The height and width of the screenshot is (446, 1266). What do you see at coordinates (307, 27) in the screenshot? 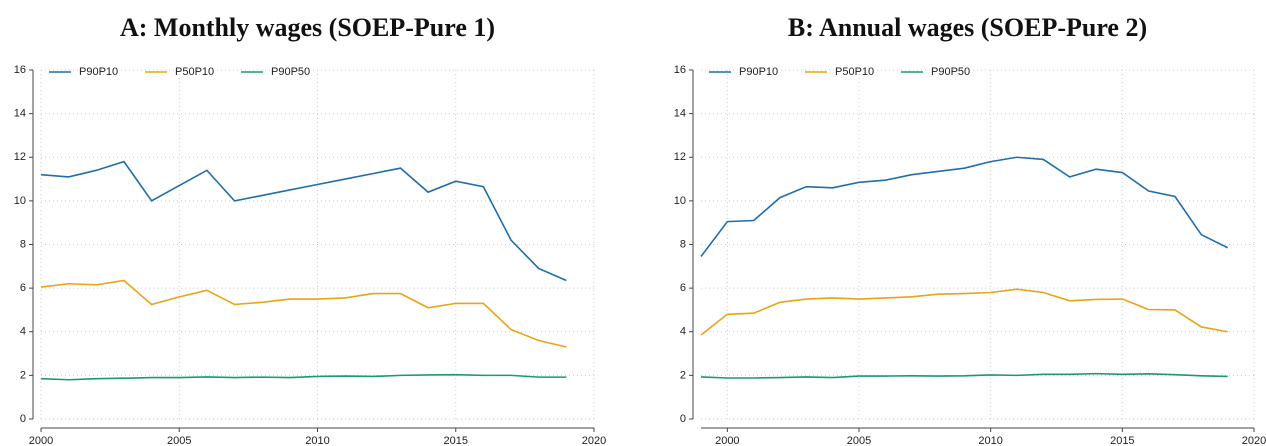
I see `chart-title: A: Monthly wages (SOEP-Pure 1)` at bounding box center [307, 27].